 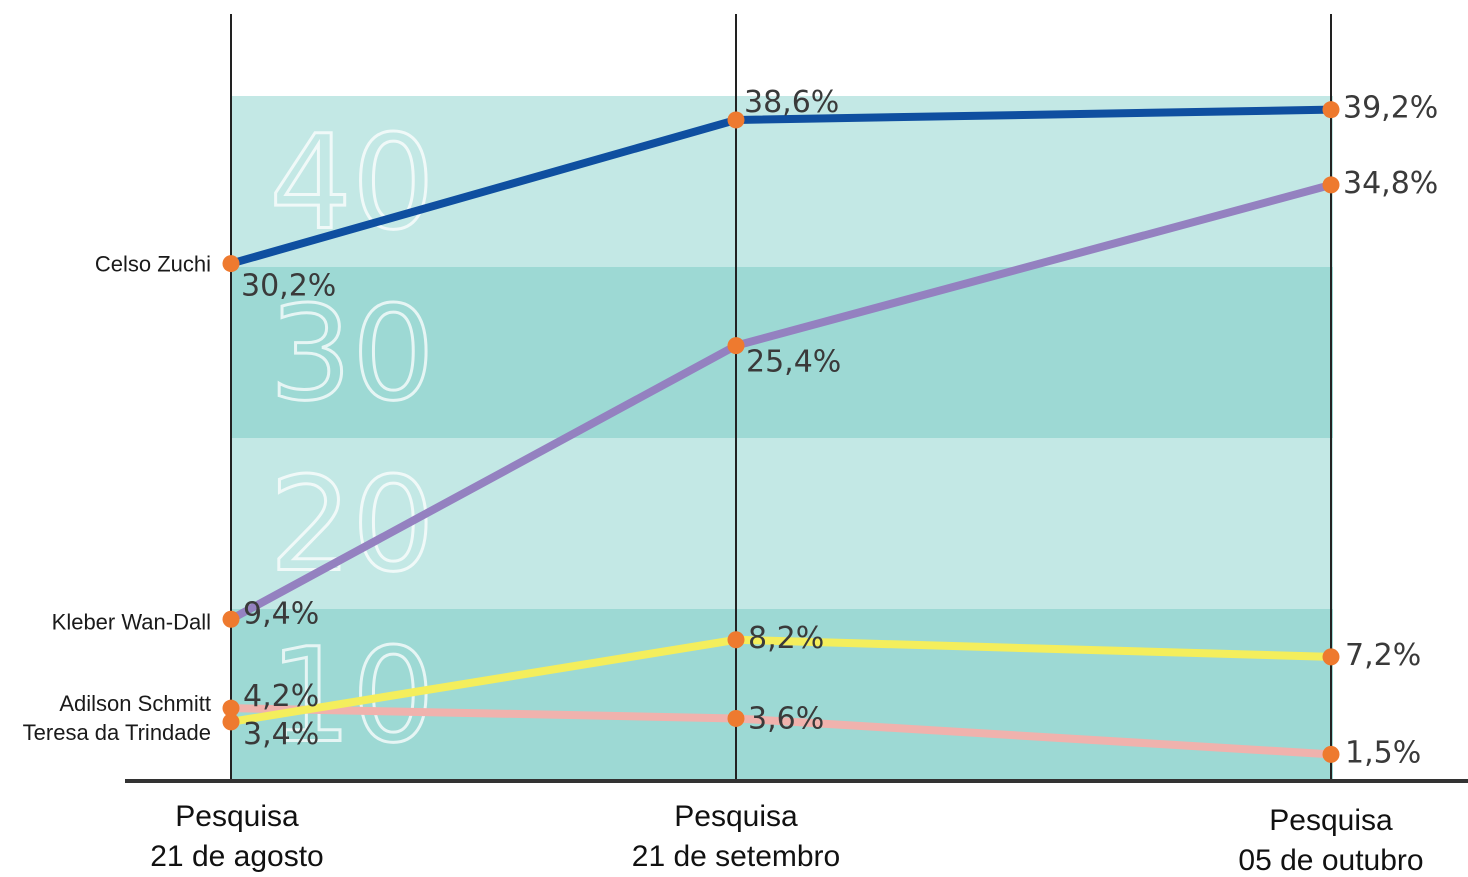 What do you see at coordinates (281, 696) in the screenshot?
I see `value-label-s4-p1: 4,2%` at bounding box center [281, 696].